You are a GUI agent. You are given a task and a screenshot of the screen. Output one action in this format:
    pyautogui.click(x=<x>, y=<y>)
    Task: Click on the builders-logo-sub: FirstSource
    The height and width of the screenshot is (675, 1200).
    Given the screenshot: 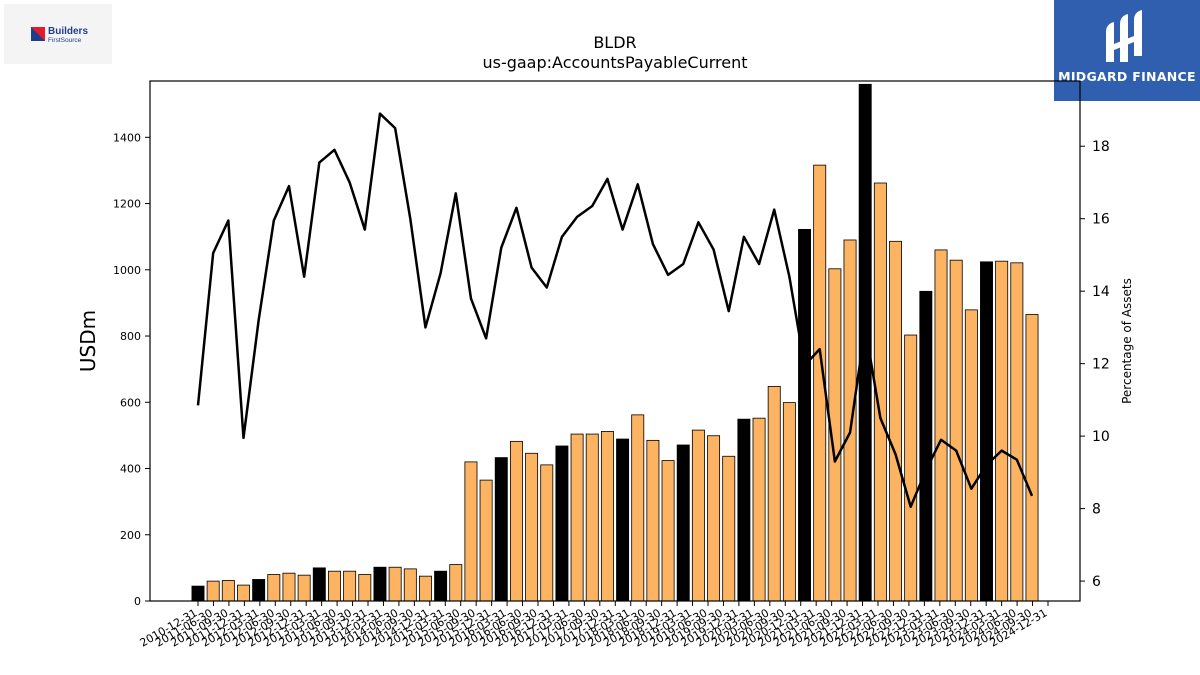 What is the action you would take?
    pyautogui.click(x=65, y=40)
    